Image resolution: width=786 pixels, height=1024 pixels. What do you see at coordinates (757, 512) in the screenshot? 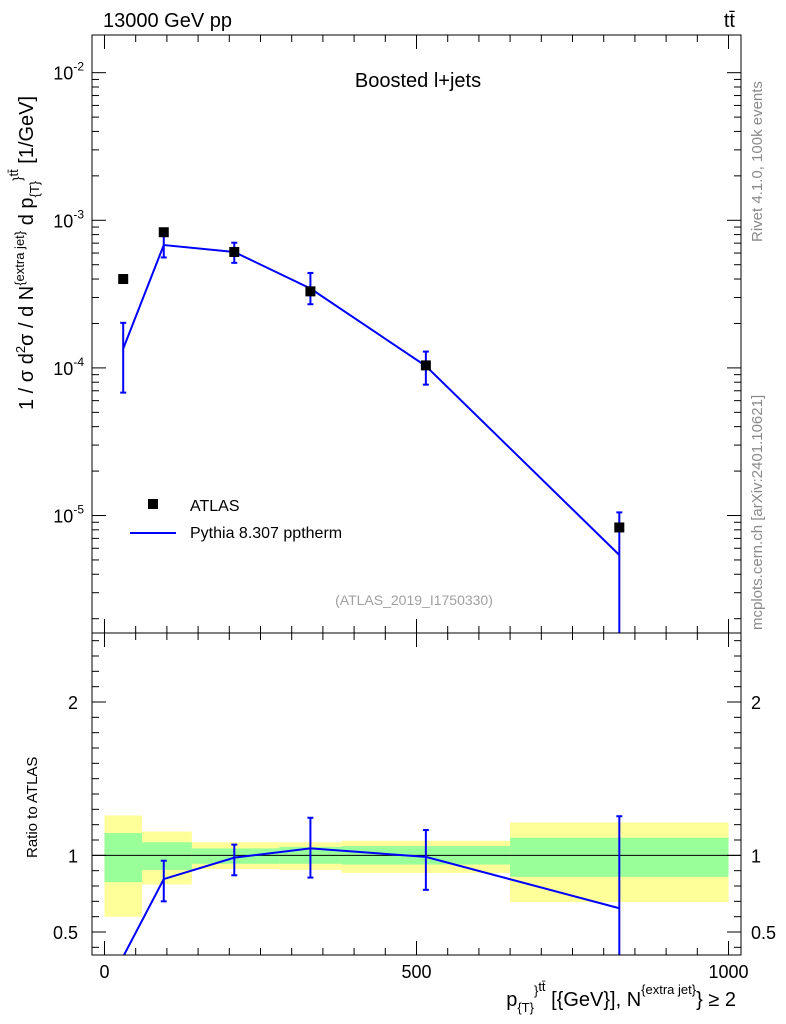
I see `source-label: mcplots.cern.ch [arXiv:2401.10621]` at bounding box center [757, 512].